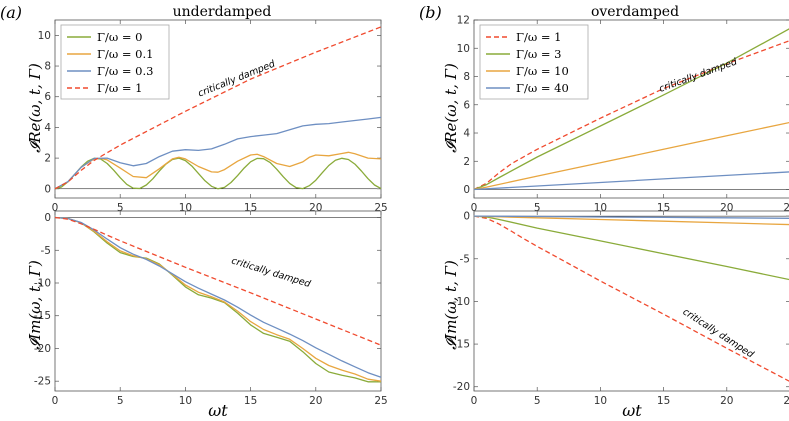 The width and height of the screenshot is (789, 421). What do you see at coordinates (120, 37) in the screenshot?
I see `underdamped-re-legend-label: Γ/ω = 0` at bounding box center [120, 37].